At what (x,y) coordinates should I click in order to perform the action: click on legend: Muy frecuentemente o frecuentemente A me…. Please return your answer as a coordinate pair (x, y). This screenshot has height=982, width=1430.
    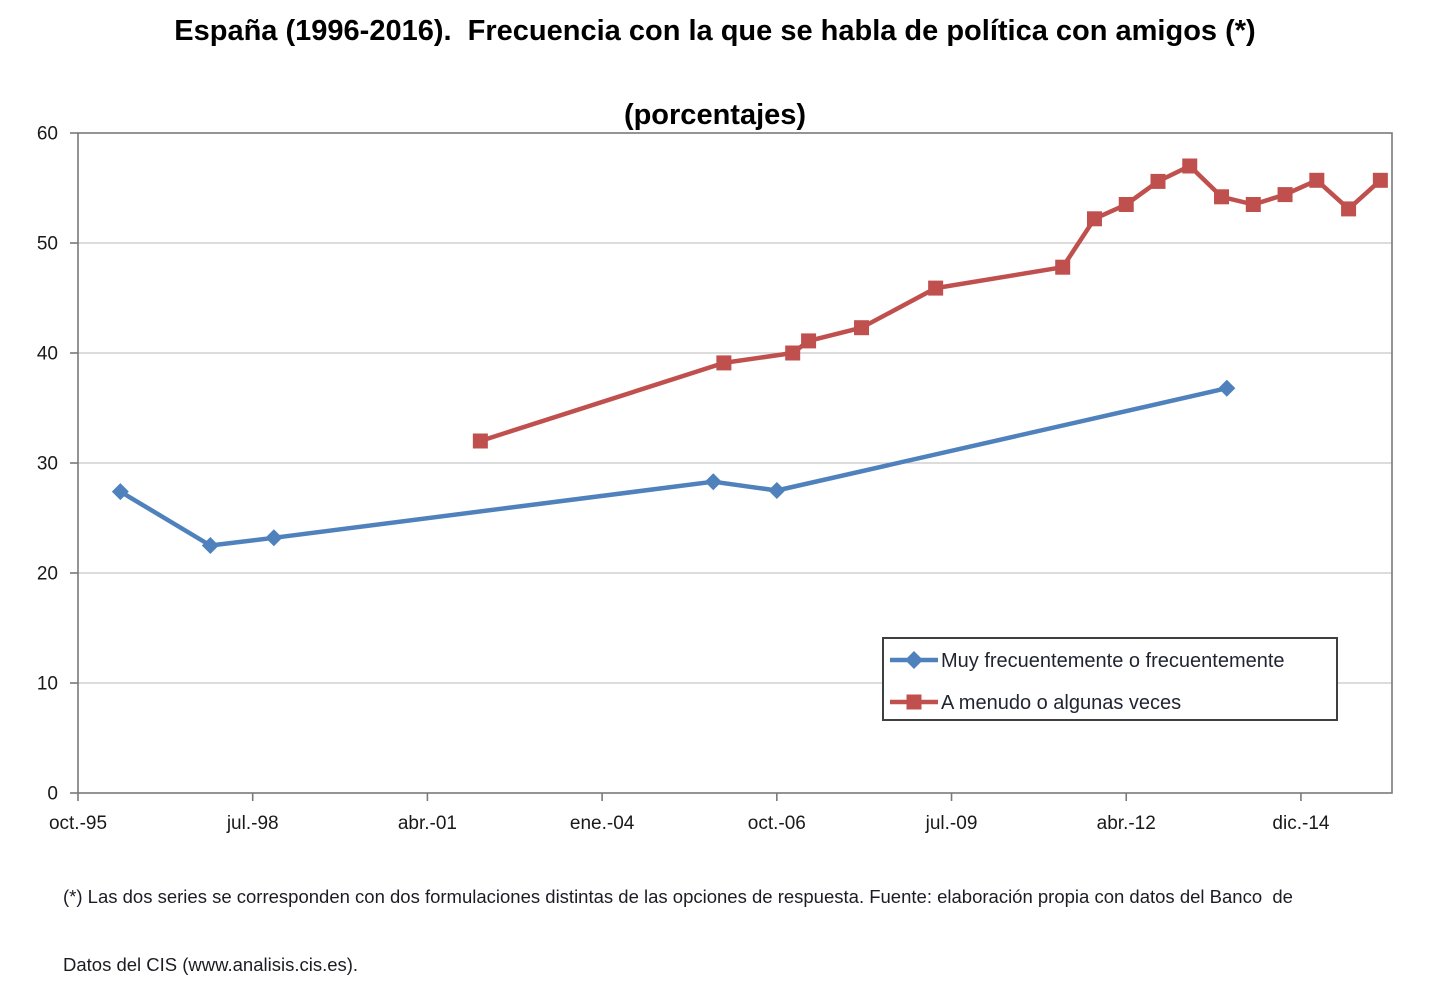
    Looking at the image, I should click on (1110, 679).